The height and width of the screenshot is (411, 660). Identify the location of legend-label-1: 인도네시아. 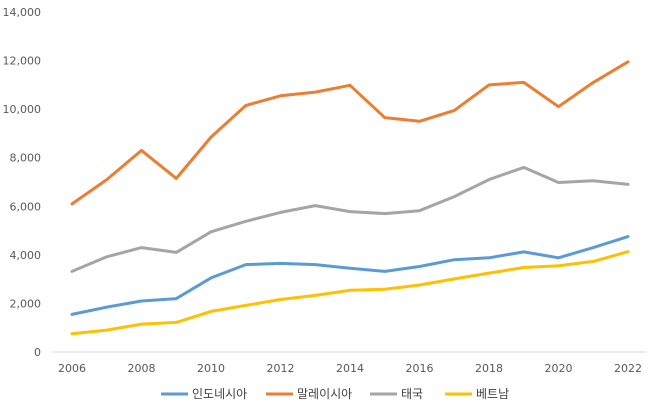
(219, 394).